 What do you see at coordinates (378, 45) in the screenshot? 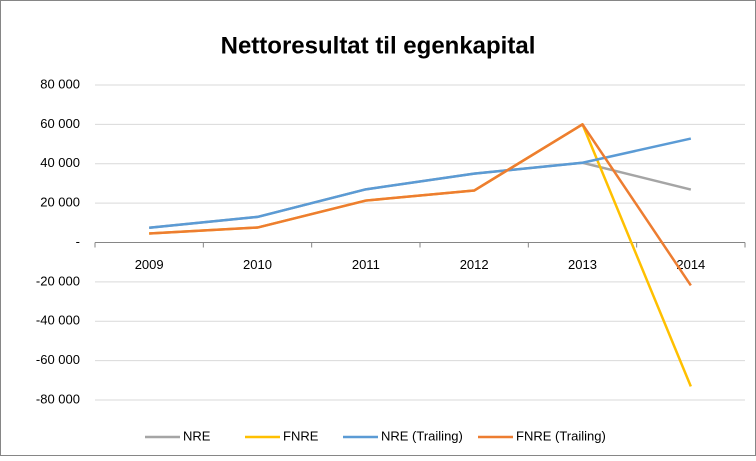
I see `chart-title: Nettoresultat til egenkapital` at bounding box center [378, 45].